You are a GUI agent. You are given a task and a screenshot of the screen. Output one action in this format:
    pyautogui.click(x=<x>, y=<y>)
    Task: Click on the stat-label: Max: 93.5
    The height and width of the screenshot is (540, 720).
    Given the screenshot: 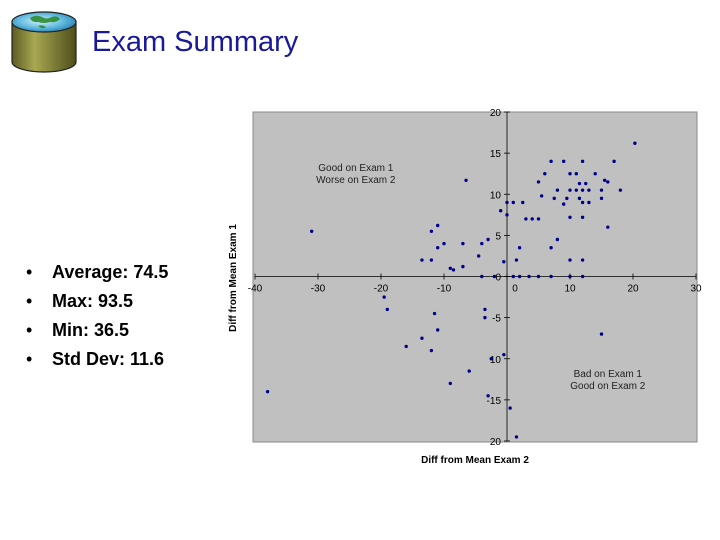 What is the action you would take?
    pyautogui.click(x=93, y=301)
    